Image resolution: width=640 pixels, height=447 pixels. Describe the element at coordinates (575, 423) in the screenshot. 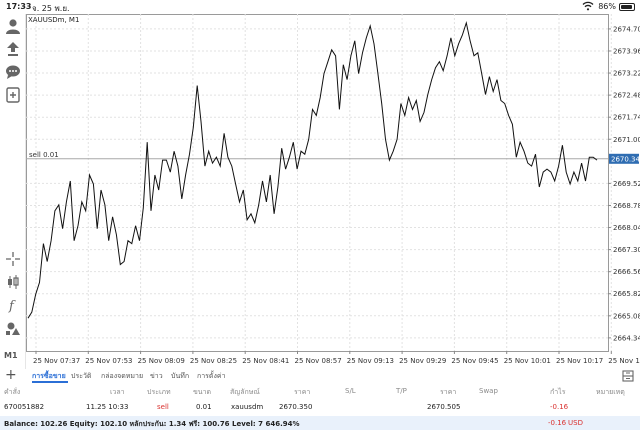

I see `balance-currency: USD` at that location.